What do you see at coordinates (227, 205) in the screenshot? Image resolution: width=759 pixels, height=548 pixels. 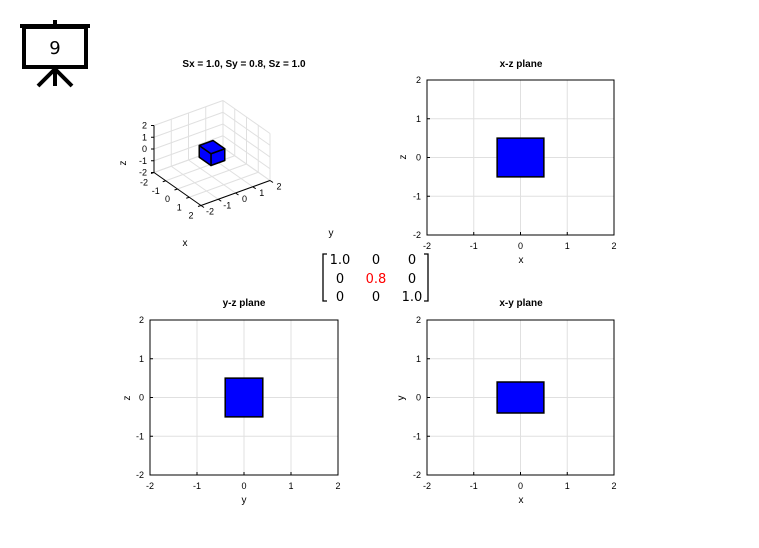 I see `plot-3d-ytick-label: -1` at bounding box center [227, 205].